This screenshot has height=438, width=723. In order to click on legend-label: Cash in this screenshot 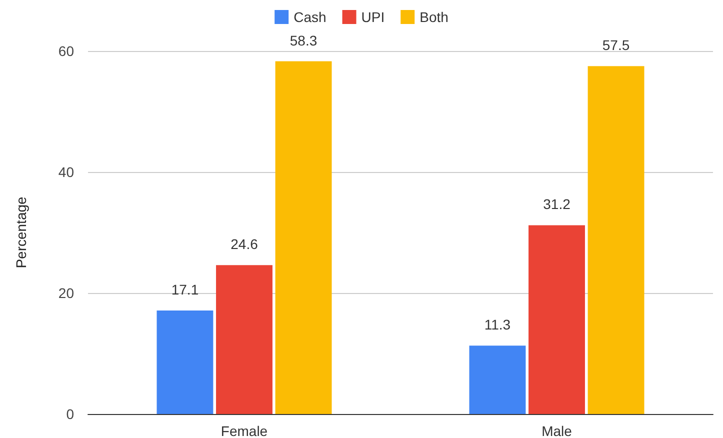, I will do `click(310, 17)`.